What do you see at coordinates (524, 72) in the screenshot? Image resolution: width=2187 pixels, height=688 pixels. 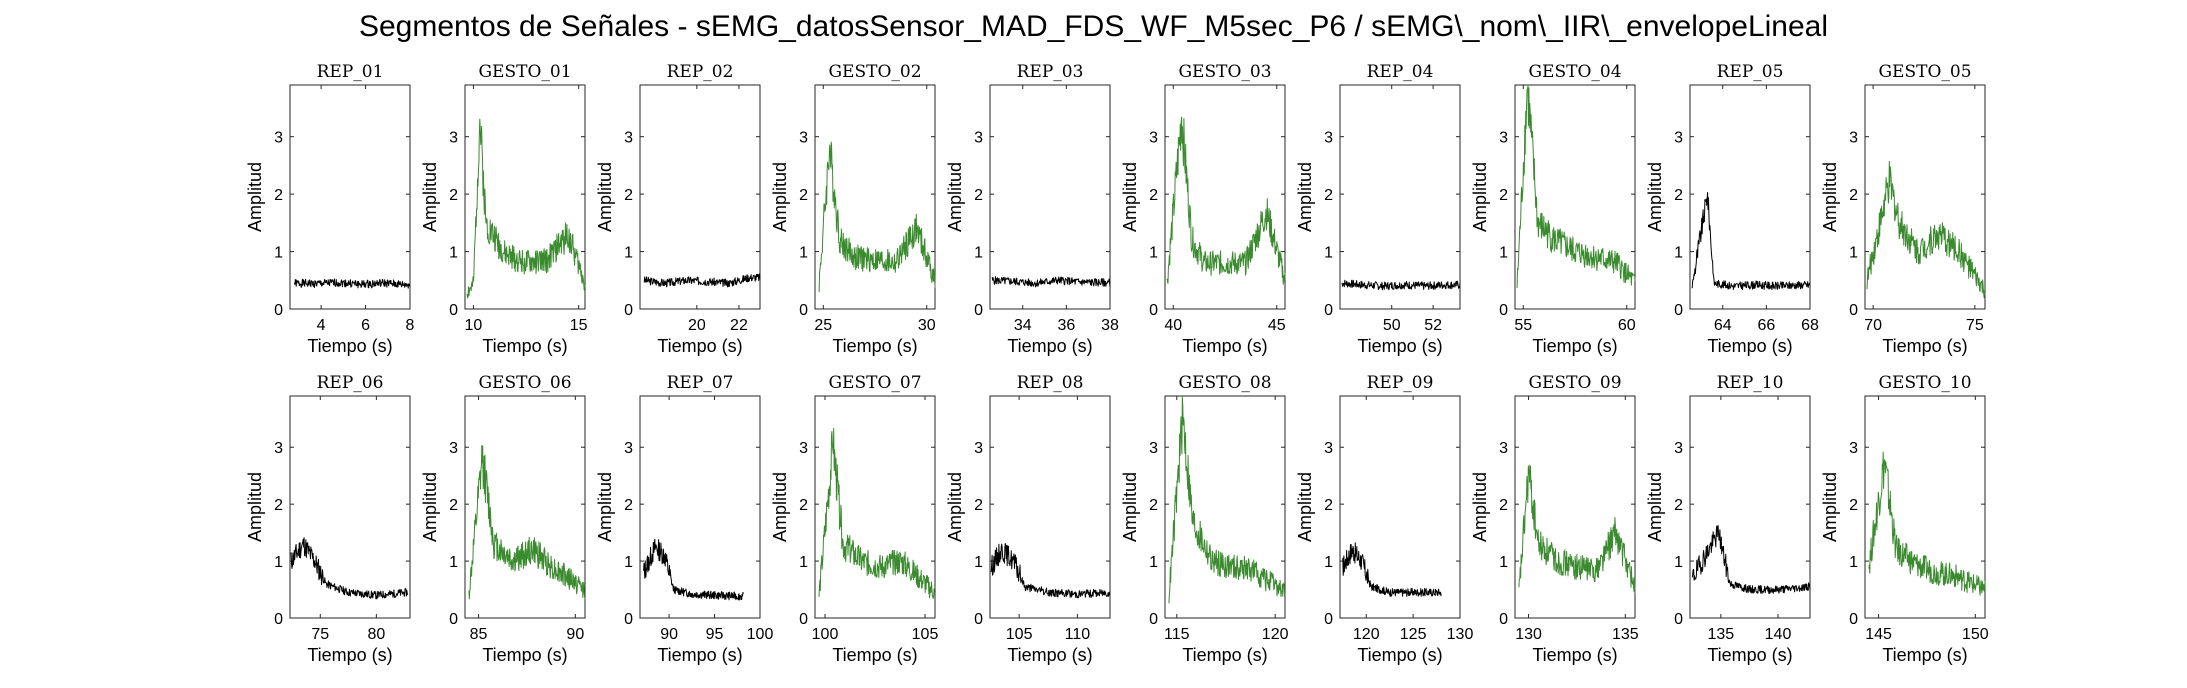 I see `subplot-title: GESTO_01` at bounding box center [524, 72].